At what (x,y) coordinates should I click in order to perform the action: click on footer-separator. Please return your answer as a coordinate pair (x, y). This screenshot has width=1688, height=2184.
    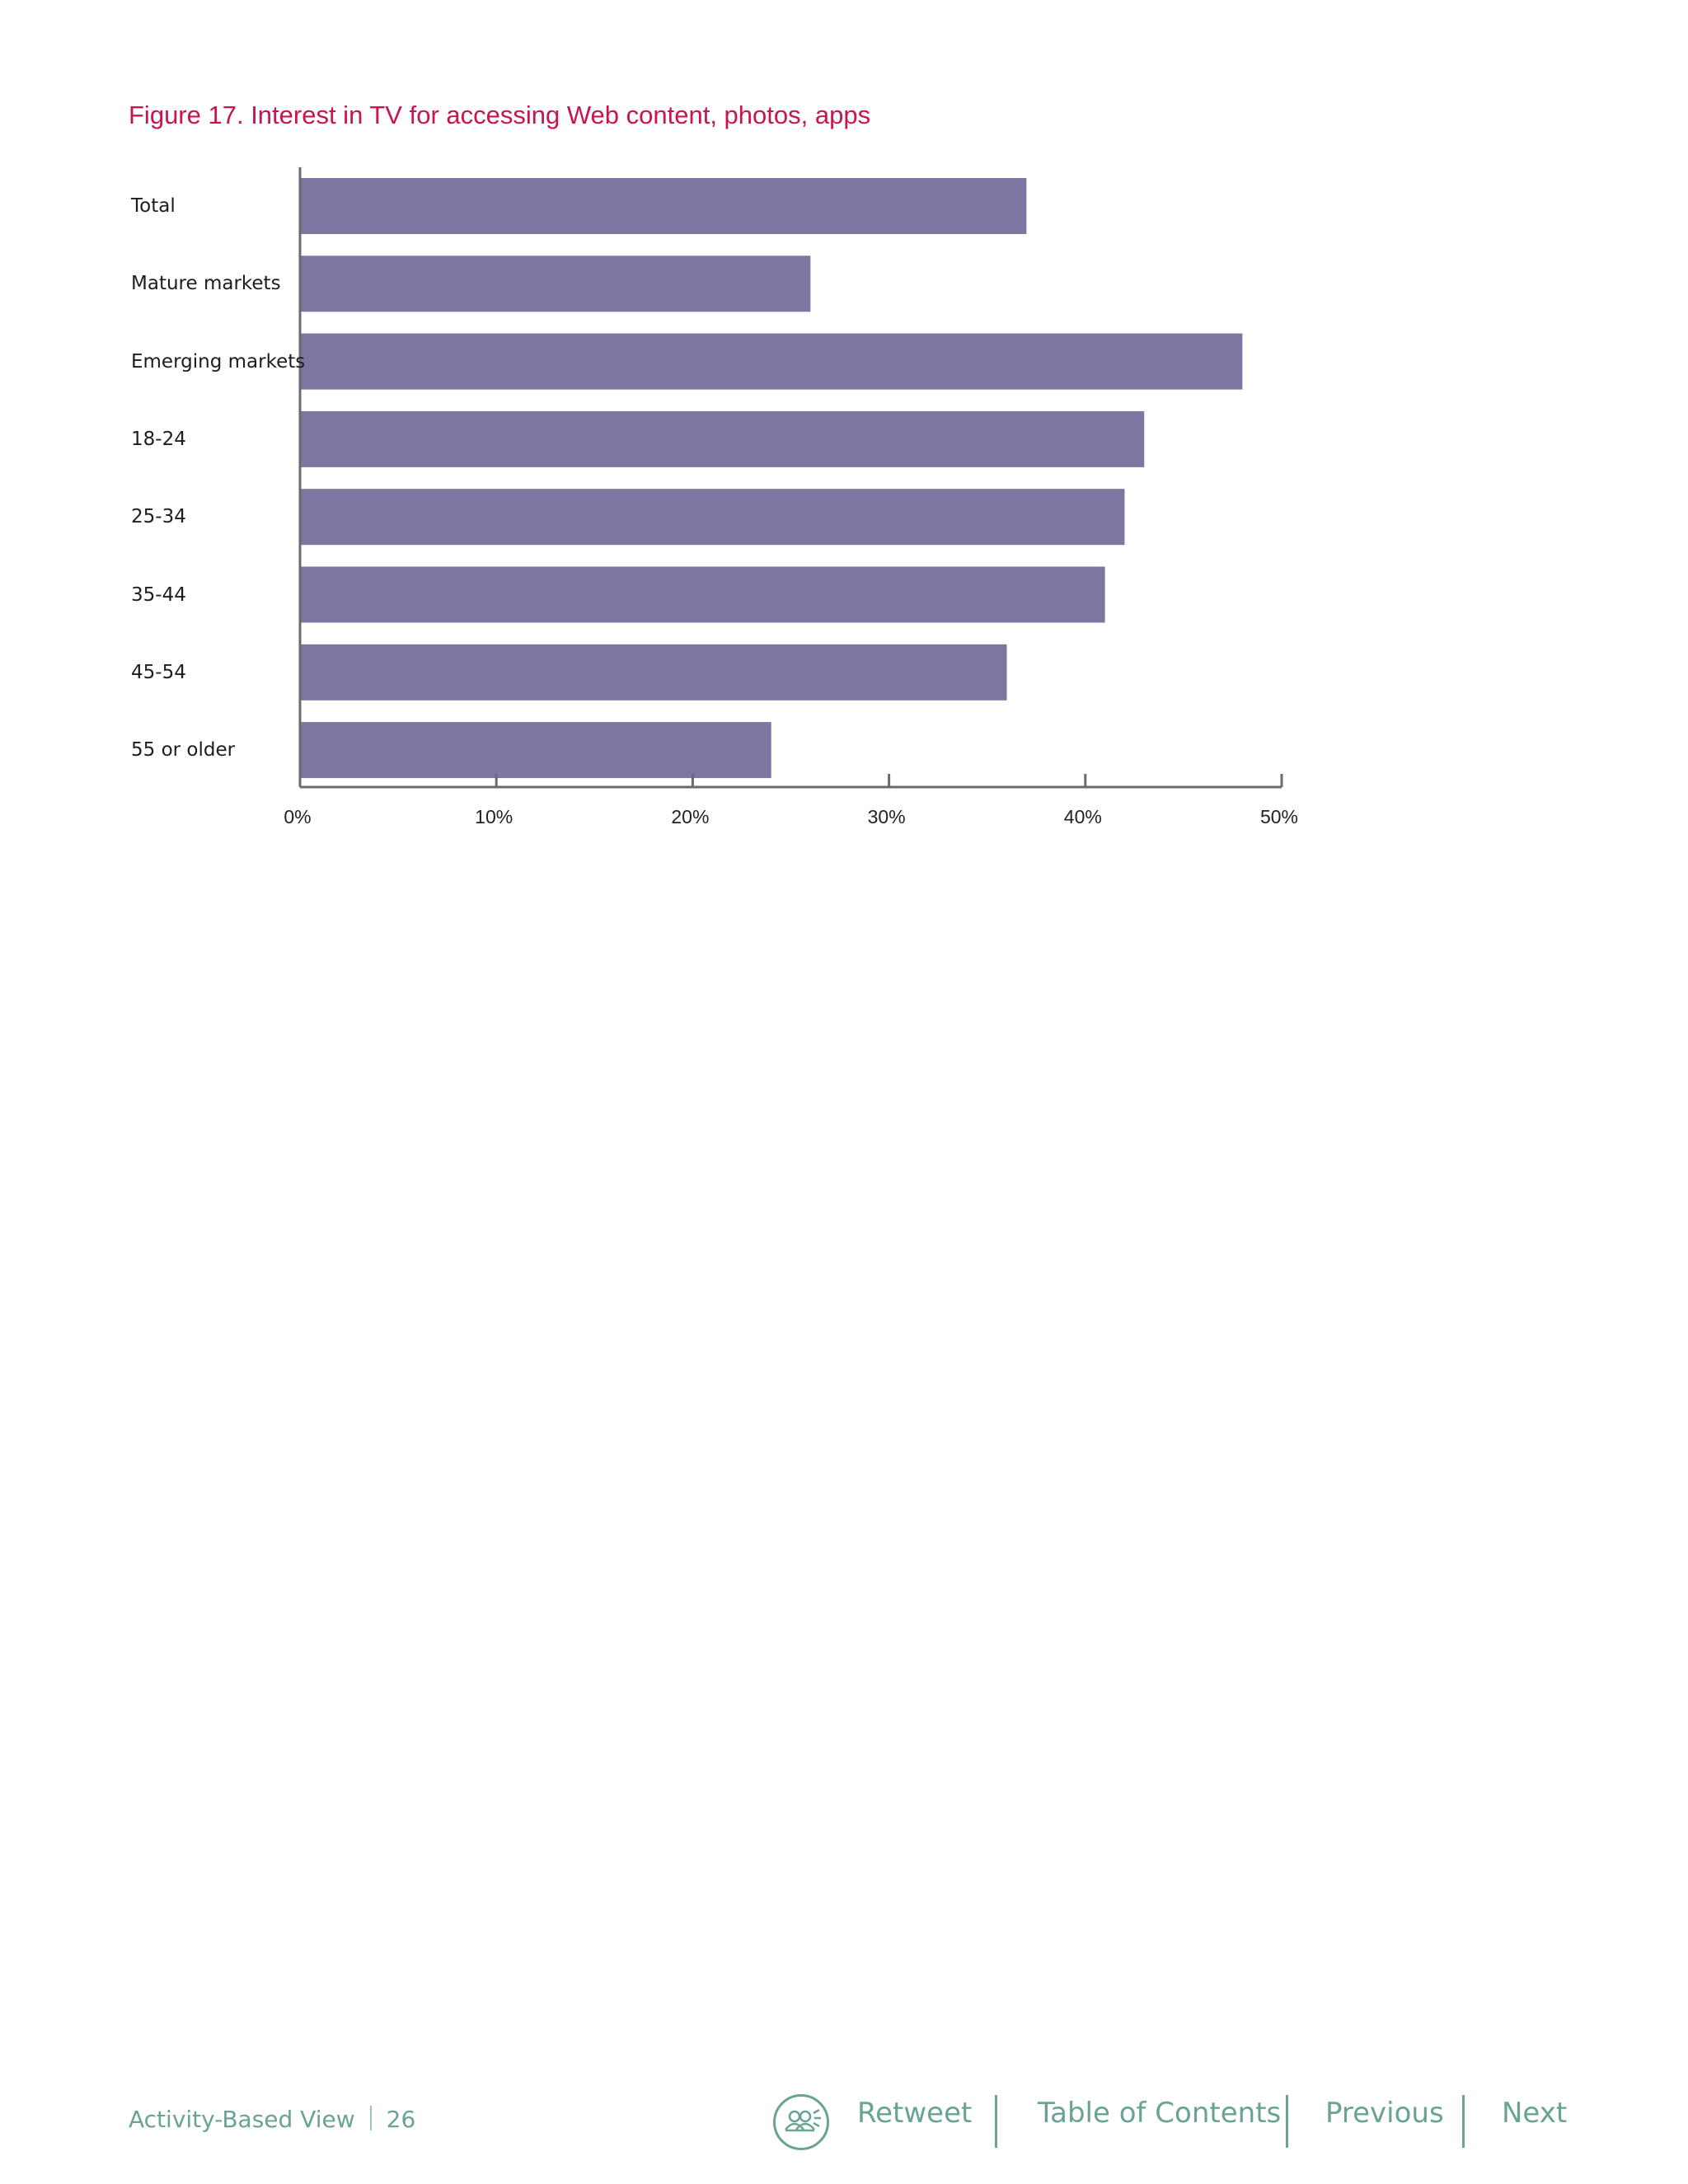
    Looking at the image, I should click on (371, 2118).